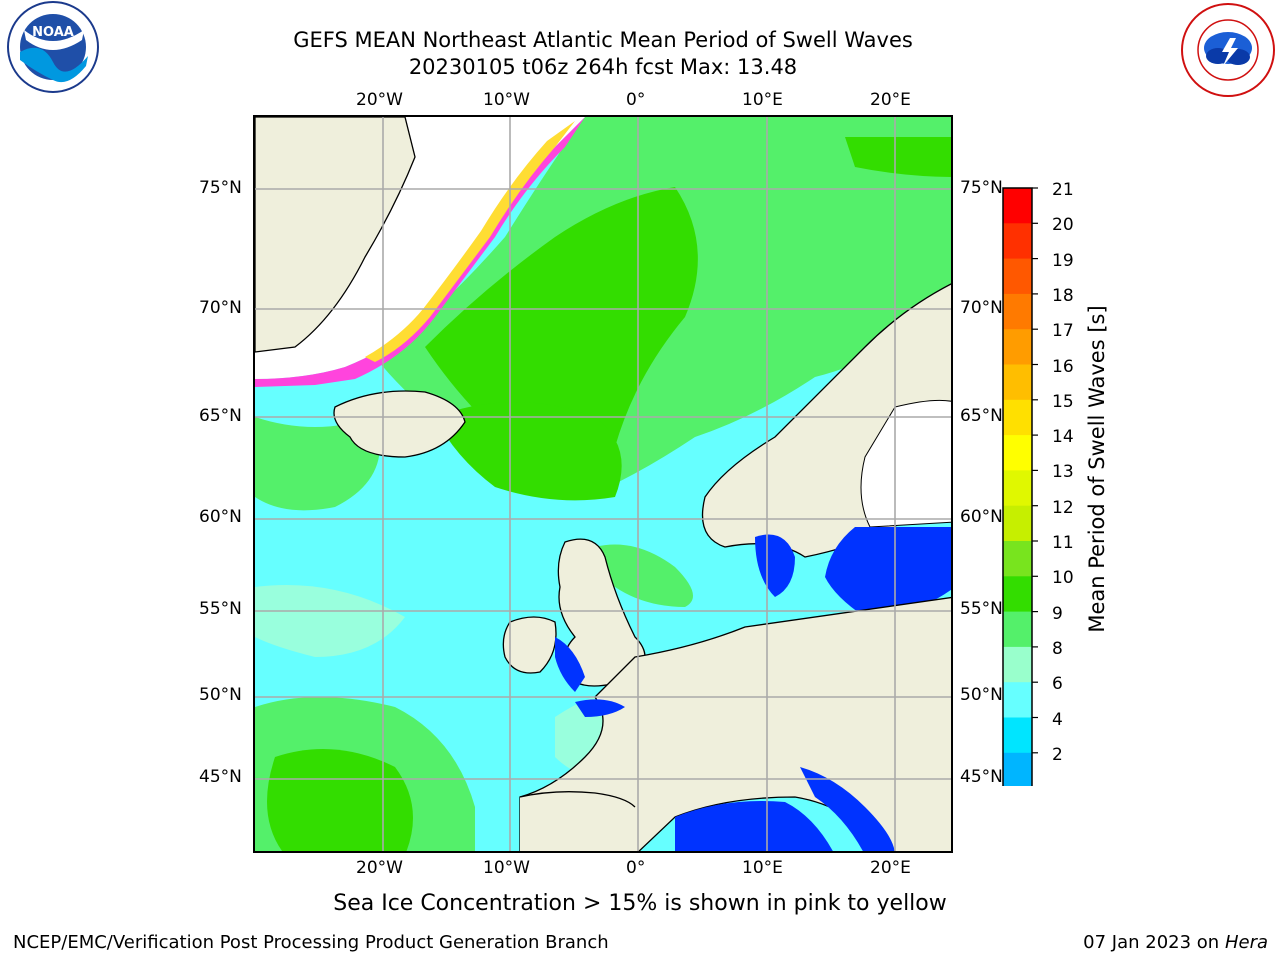  I want to click on lat-tick-right-55n: 55°N, so click(981, 609).